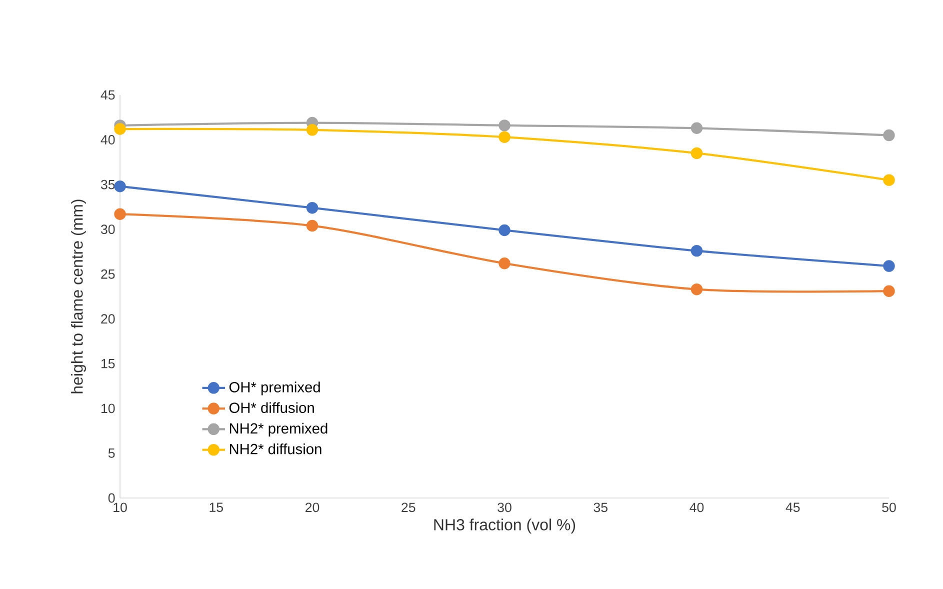 Image resolution: width=943 pixels, height=589 pixels. I want to click on x-axis-title: NH3 fraction (vol %), so click(505, 526).